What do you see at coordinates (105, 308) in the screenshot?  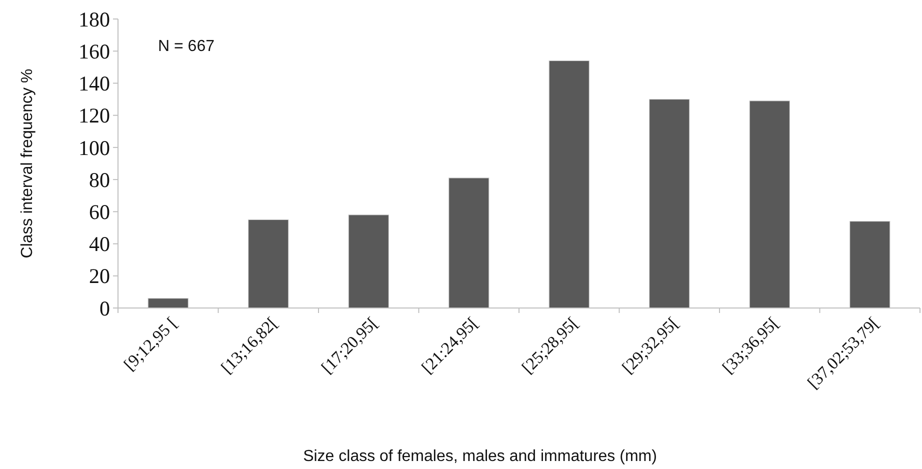 I see `y-tick-label: 0` at bounding box center [105, 308].